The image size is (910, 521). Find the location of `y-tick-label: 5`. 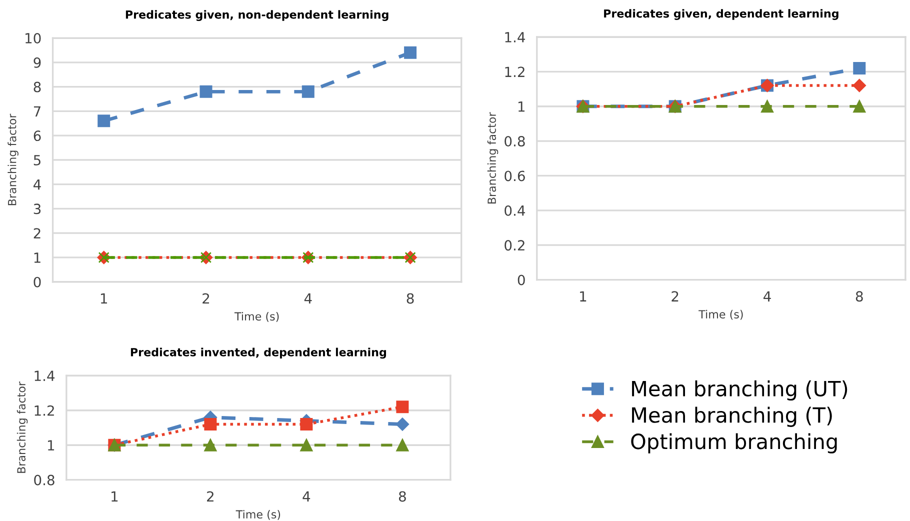

y-tick-label: 5 is located at coordinates (37, 160).